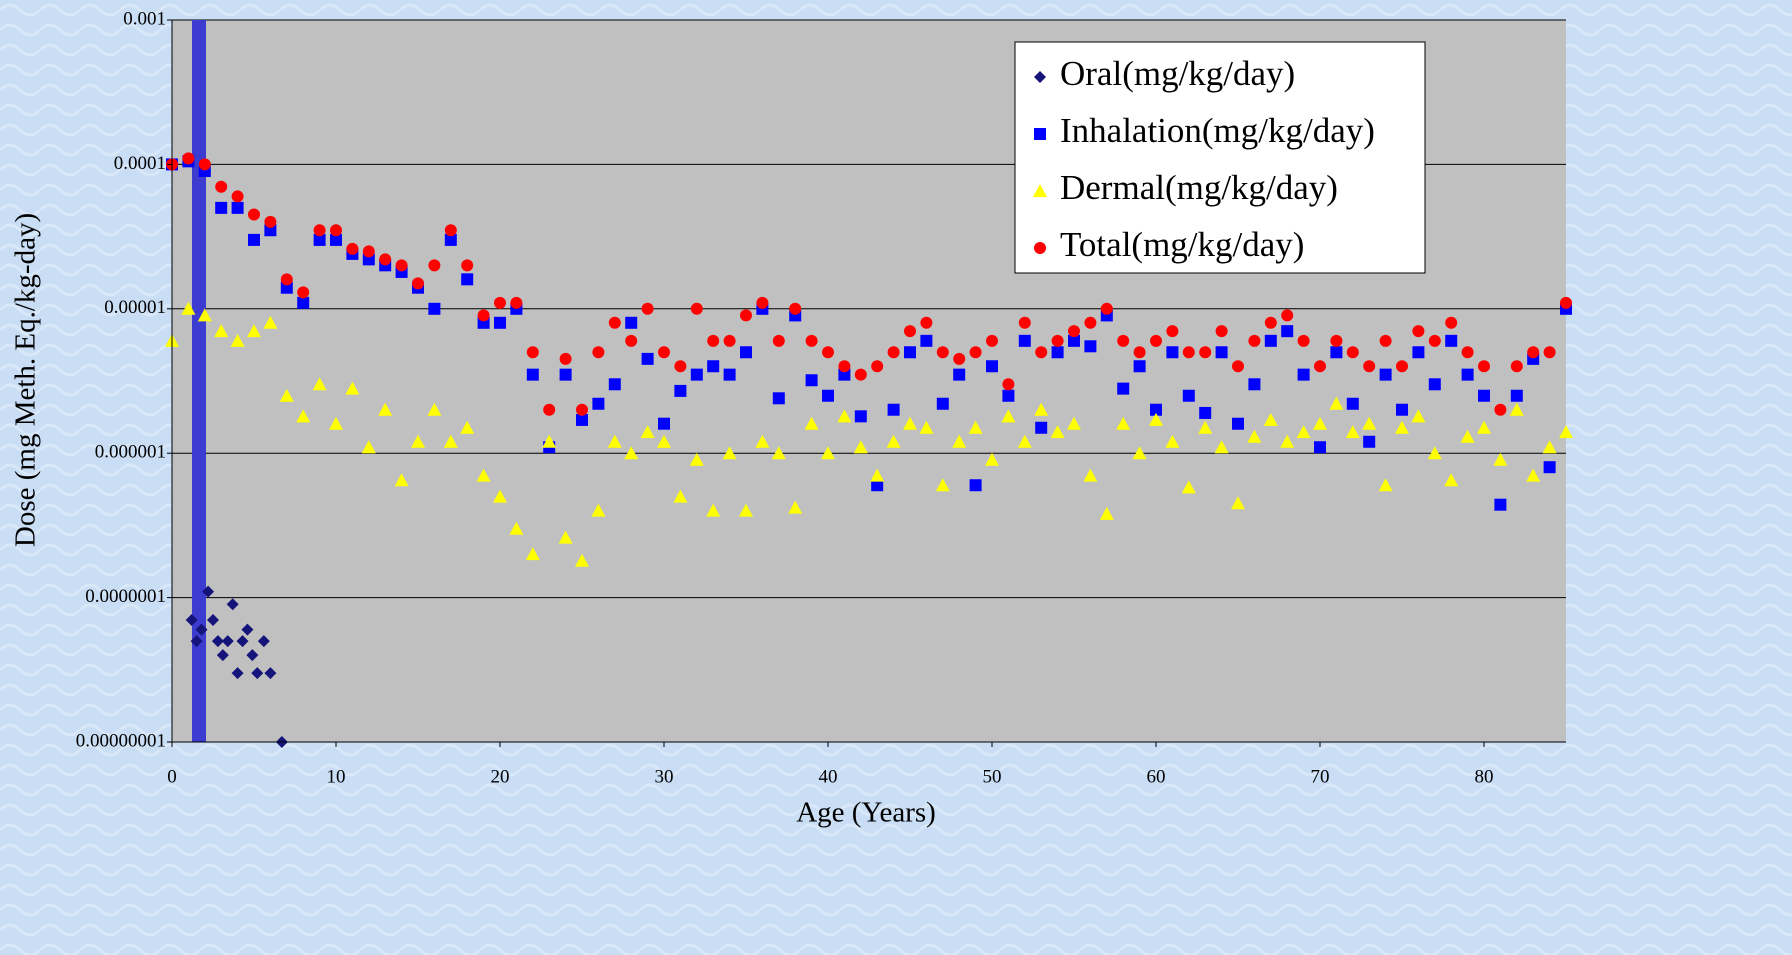  Describe the element at coordinates (500, 776) in the screenshot. I see `x-tick-label: 20` at that location.